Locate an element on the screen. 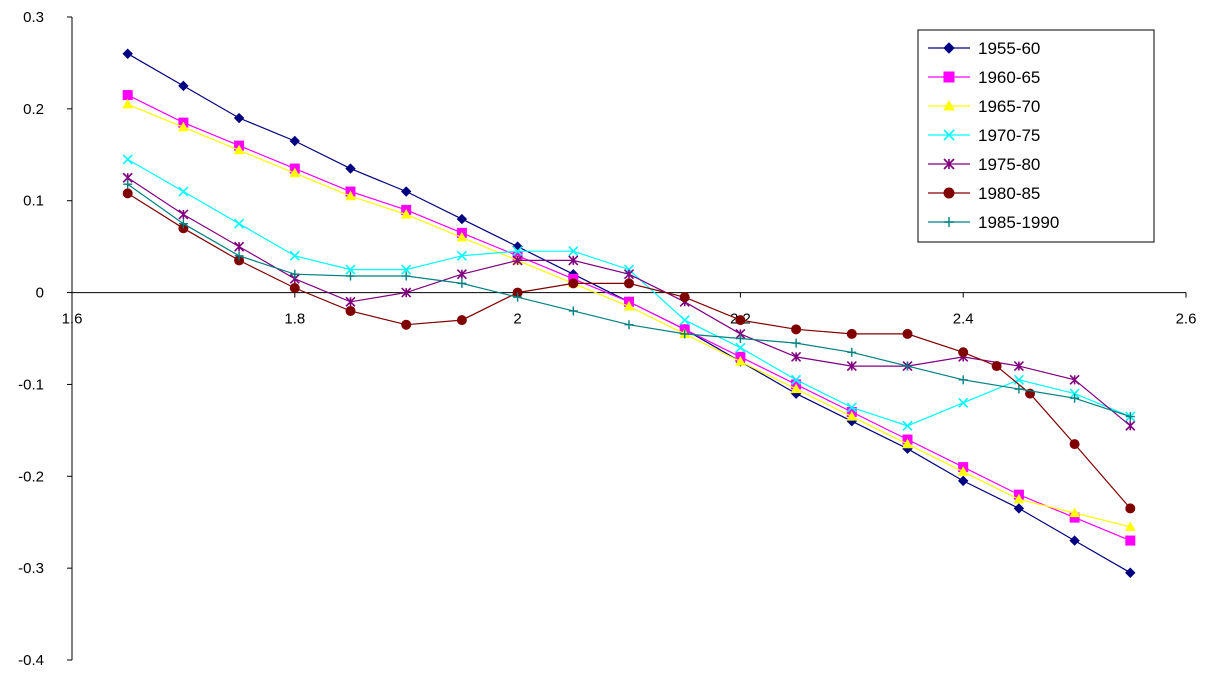  x-tick-label: 1.8 is located at coordinates (294, 319).